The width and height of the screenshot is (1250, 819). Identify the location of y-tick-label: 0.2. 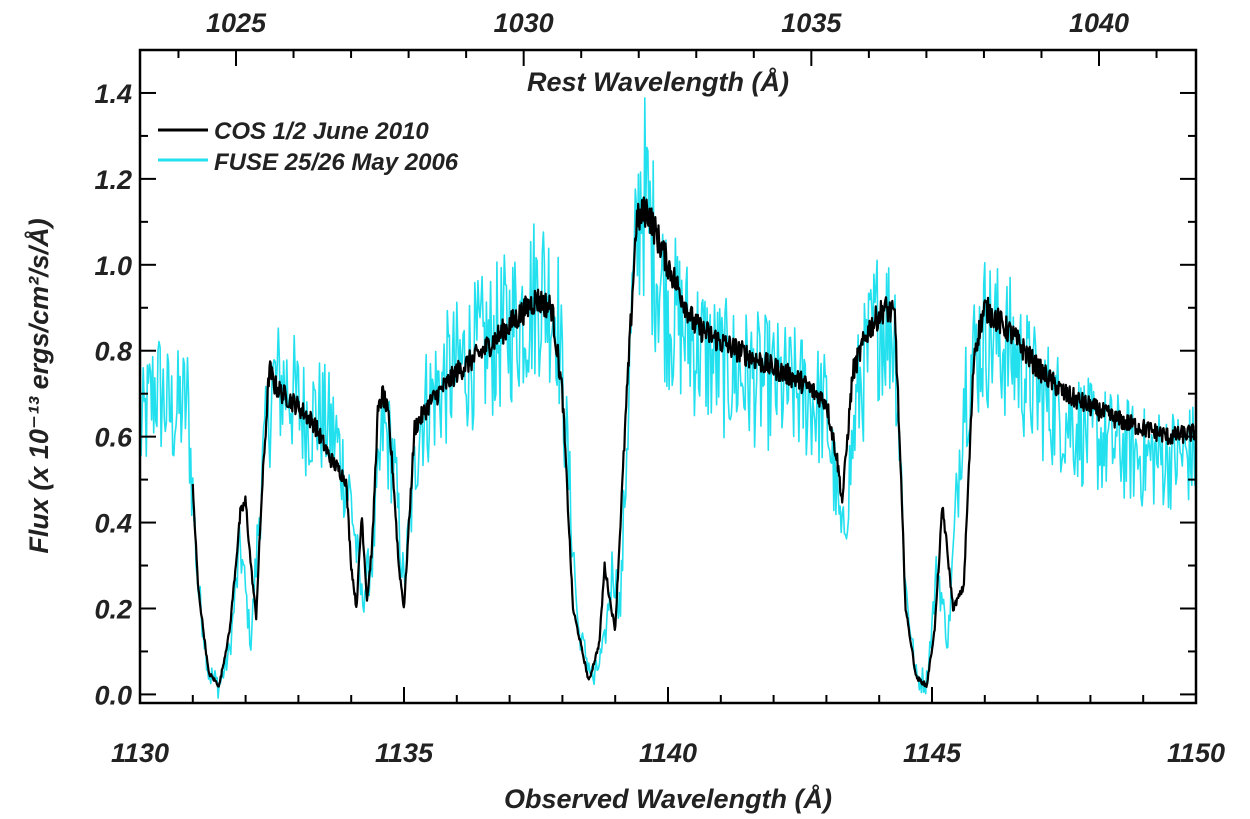
(113, 609).